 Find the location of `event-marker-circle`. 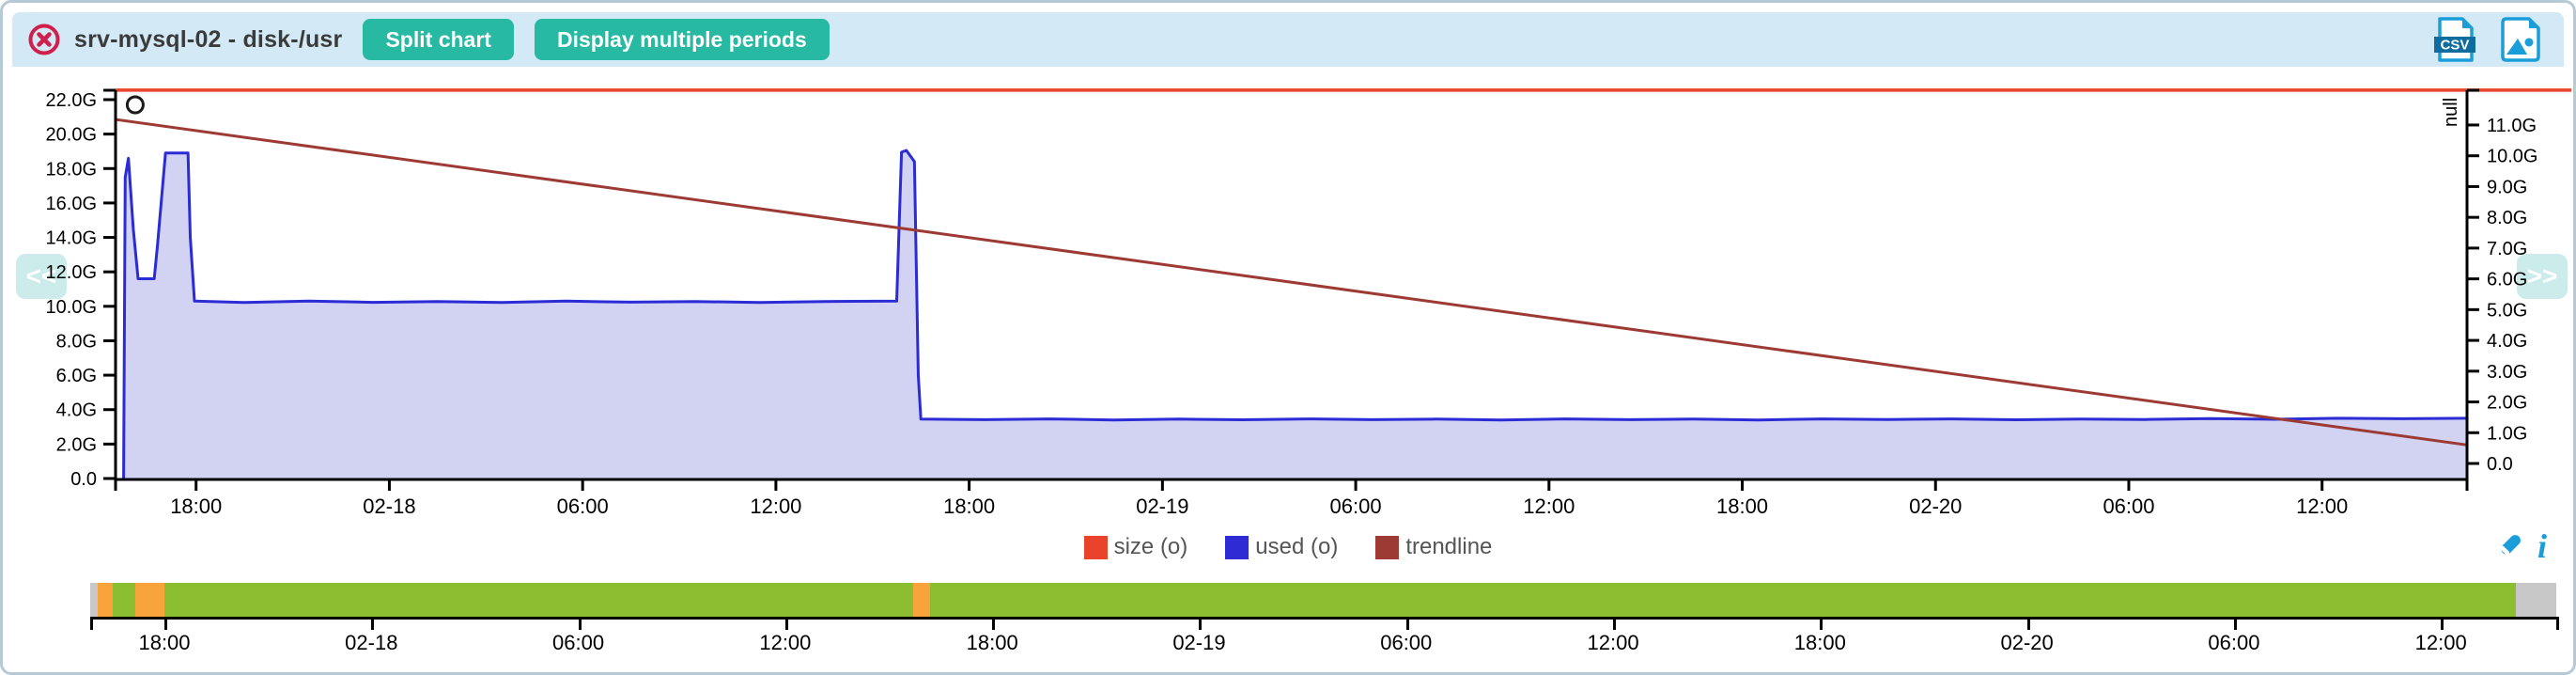

event-marker-circle is located at coordinates (135, 105).